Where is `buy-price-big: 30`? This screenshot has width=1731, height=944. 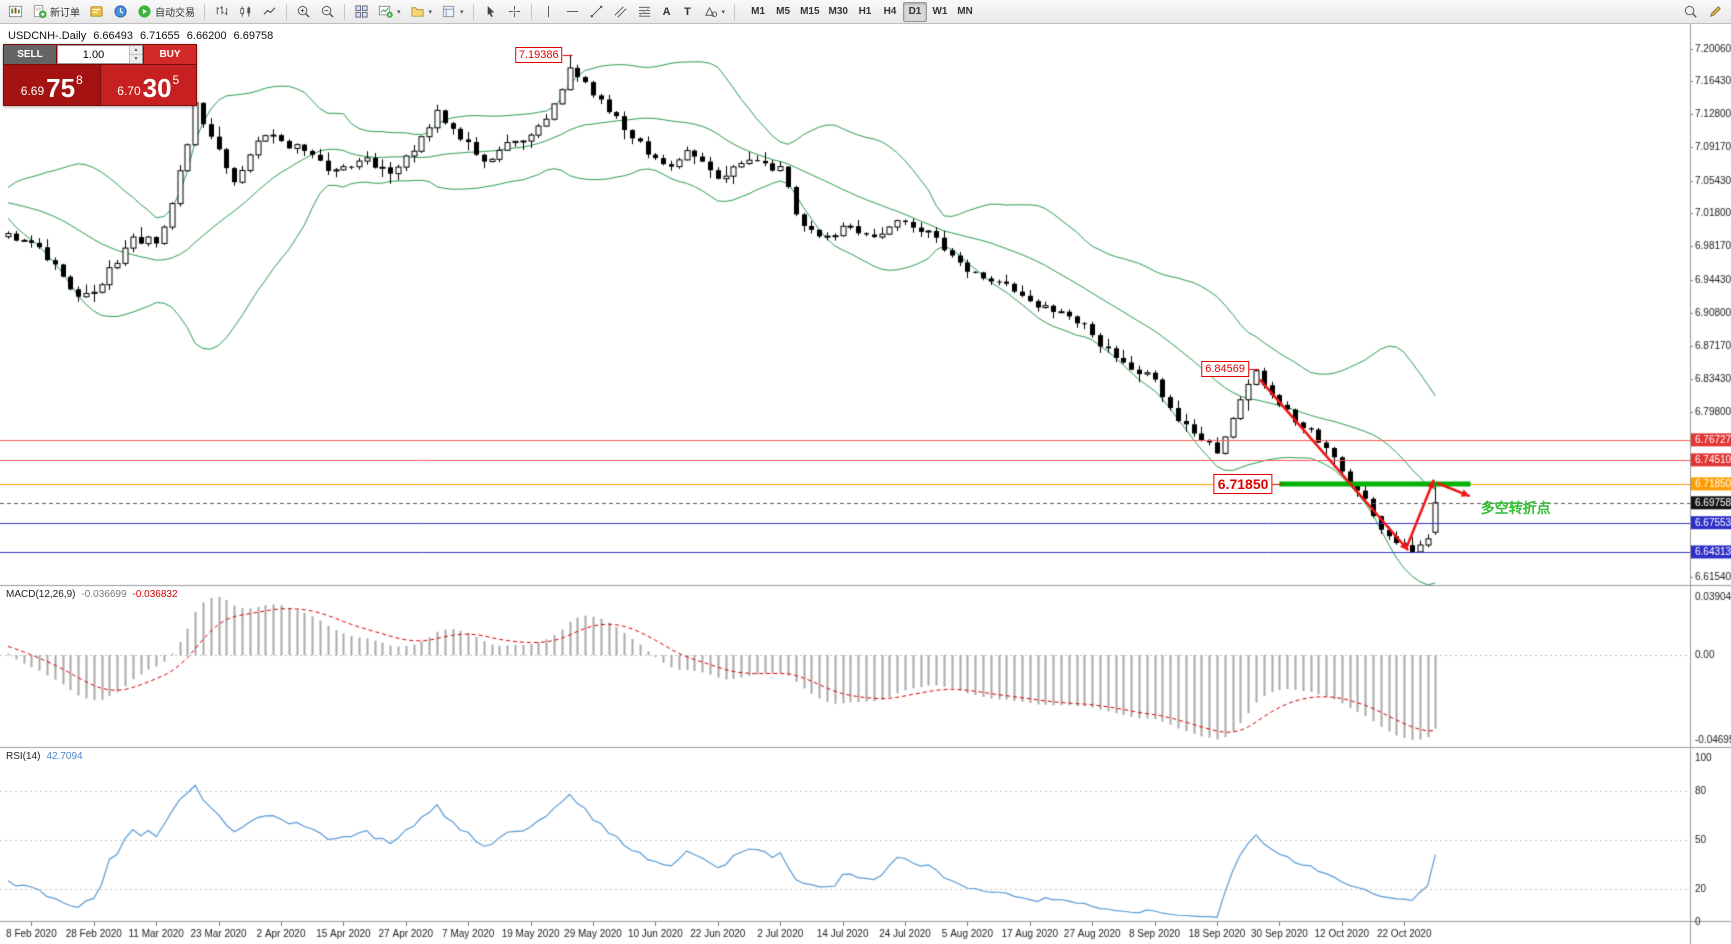
buy-price-big: 30 is located at coordinates (157, 88).